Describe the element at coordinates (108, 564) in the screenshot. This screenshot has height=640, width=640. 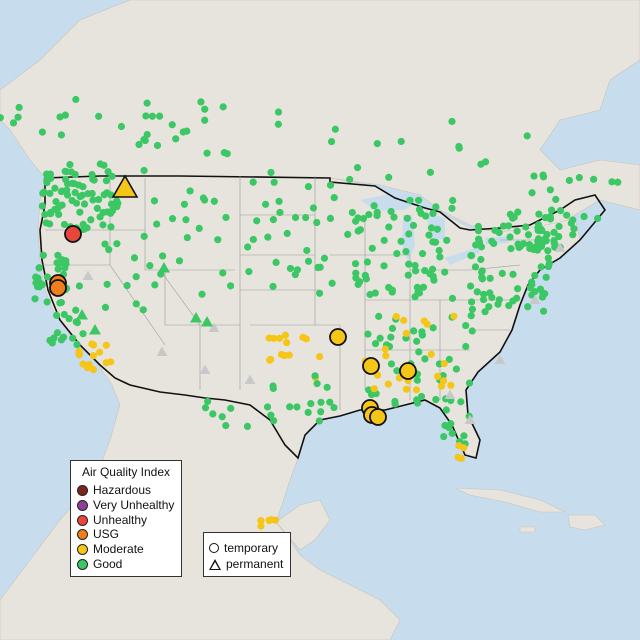
I see `legend-label: Good` at that location.